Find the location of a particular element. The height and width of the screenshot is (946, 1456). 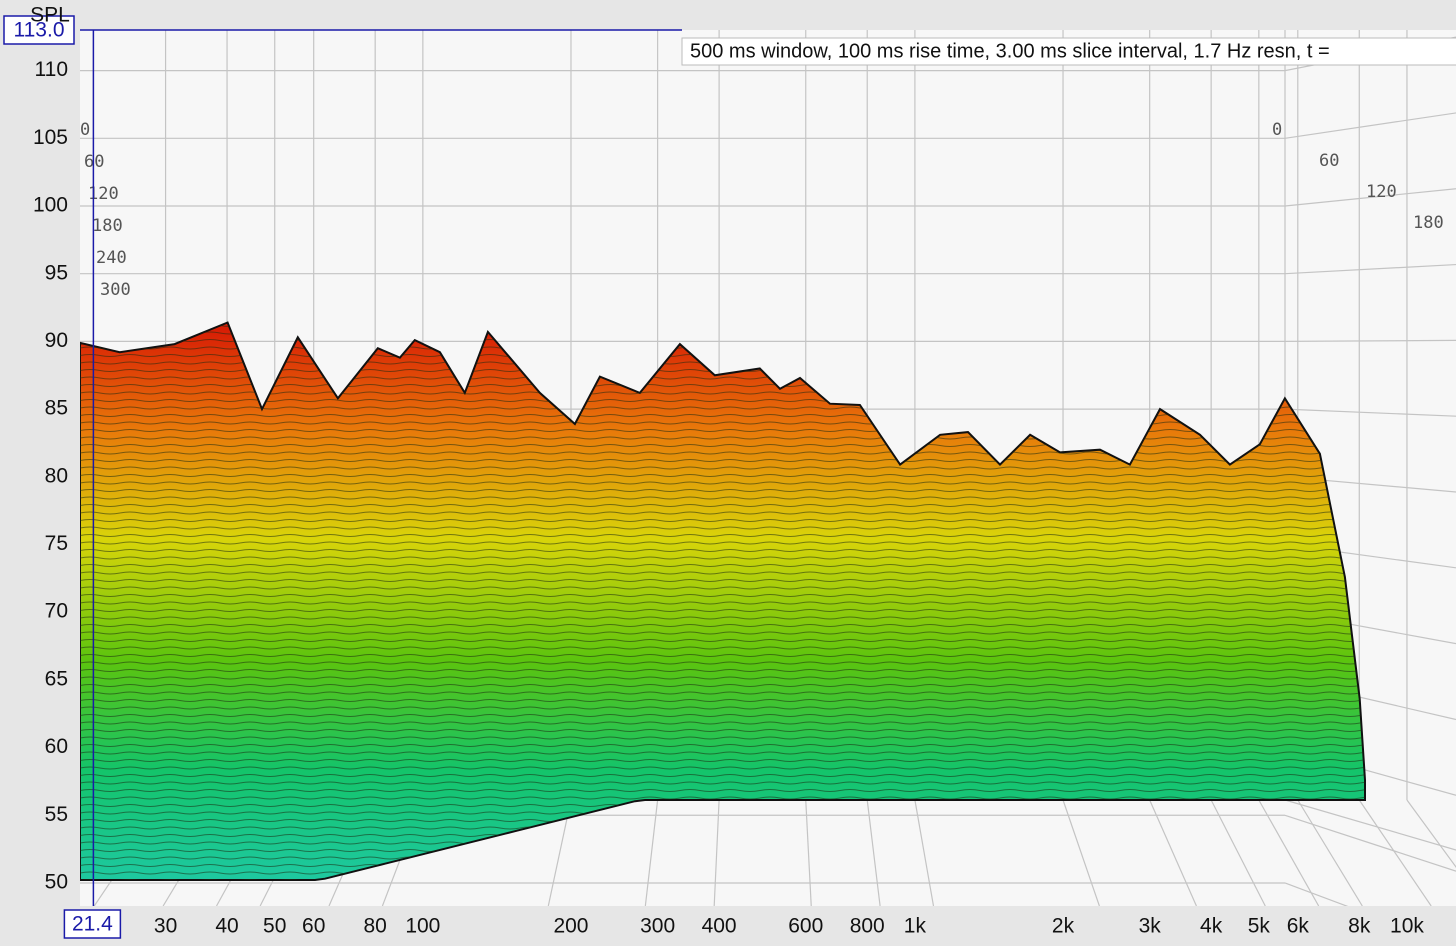

cursor-x-label: 21.4 is located at coordinates (92, 924).